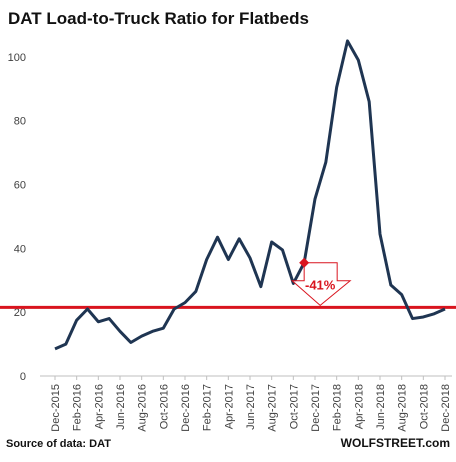  I want to click on x-tick-label: Oct-2018, so click(424, 406).